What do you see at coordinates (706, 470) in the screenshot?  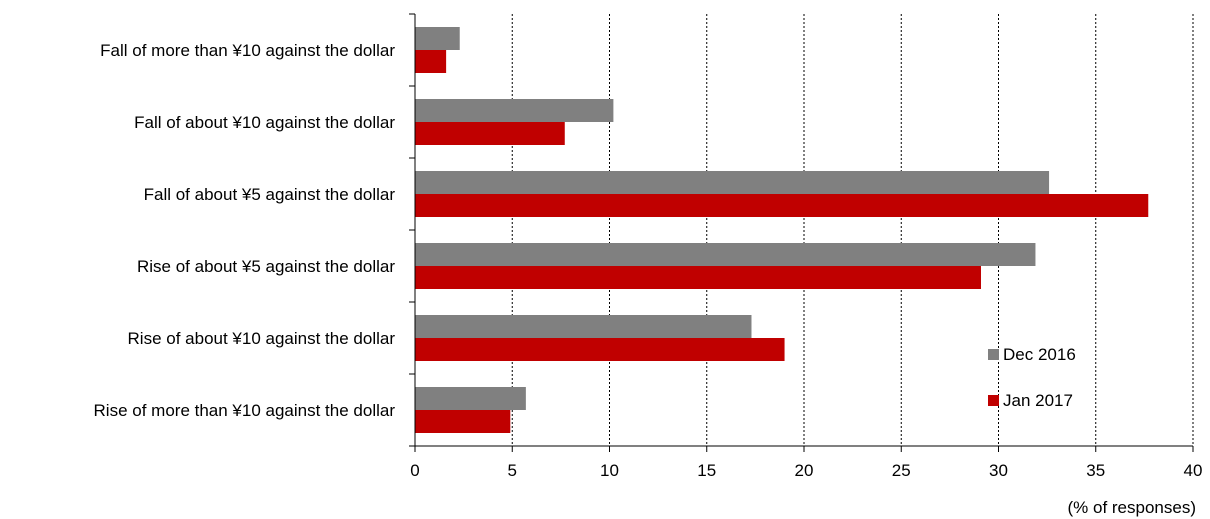 I see `x-tick-label: 15` at bounding box center [706, 470].